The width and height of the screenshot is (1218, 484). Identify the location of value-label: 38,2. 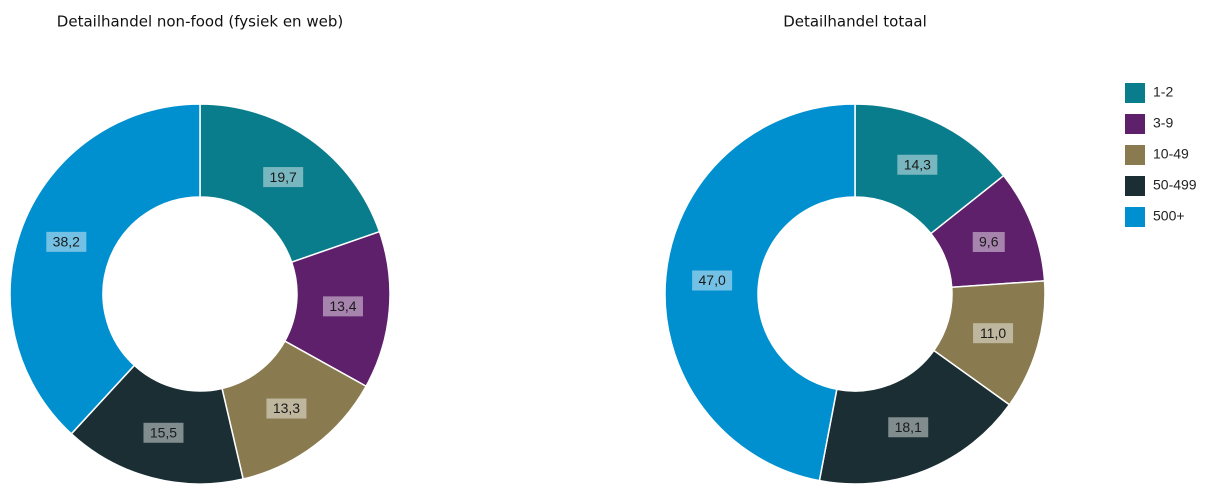
(66, 242).